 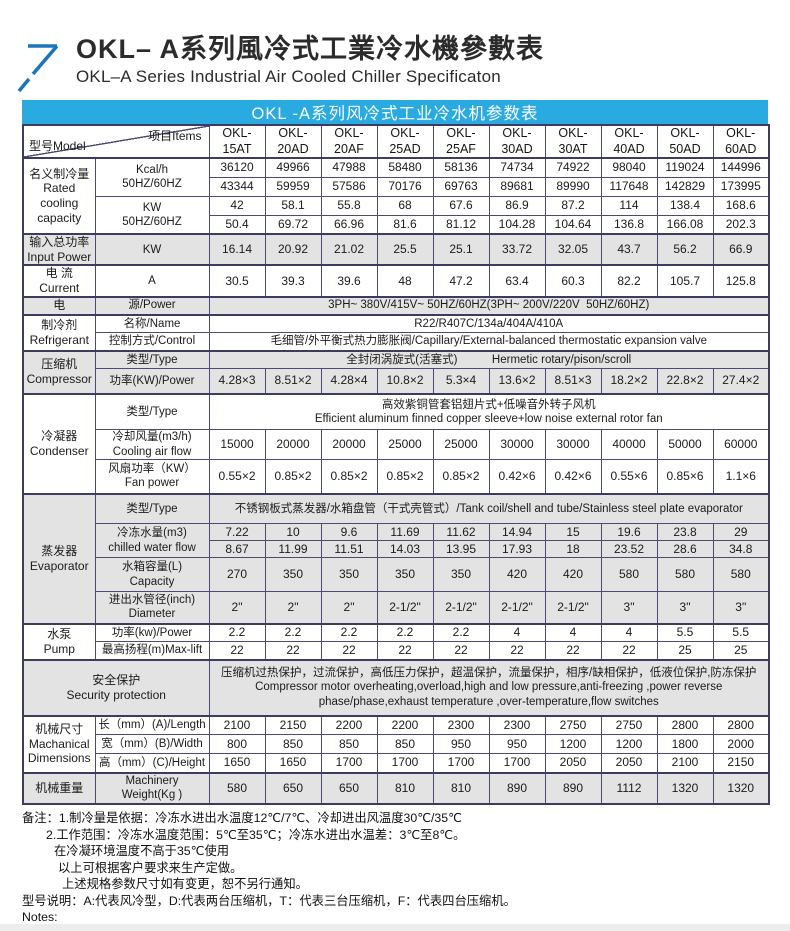 What do you see at coordinates (395, 112) in the screenshot?
I see `table-title-bar: OKL -A系列风冷式工业冷水机参数表` at bounding box center [395, 112].